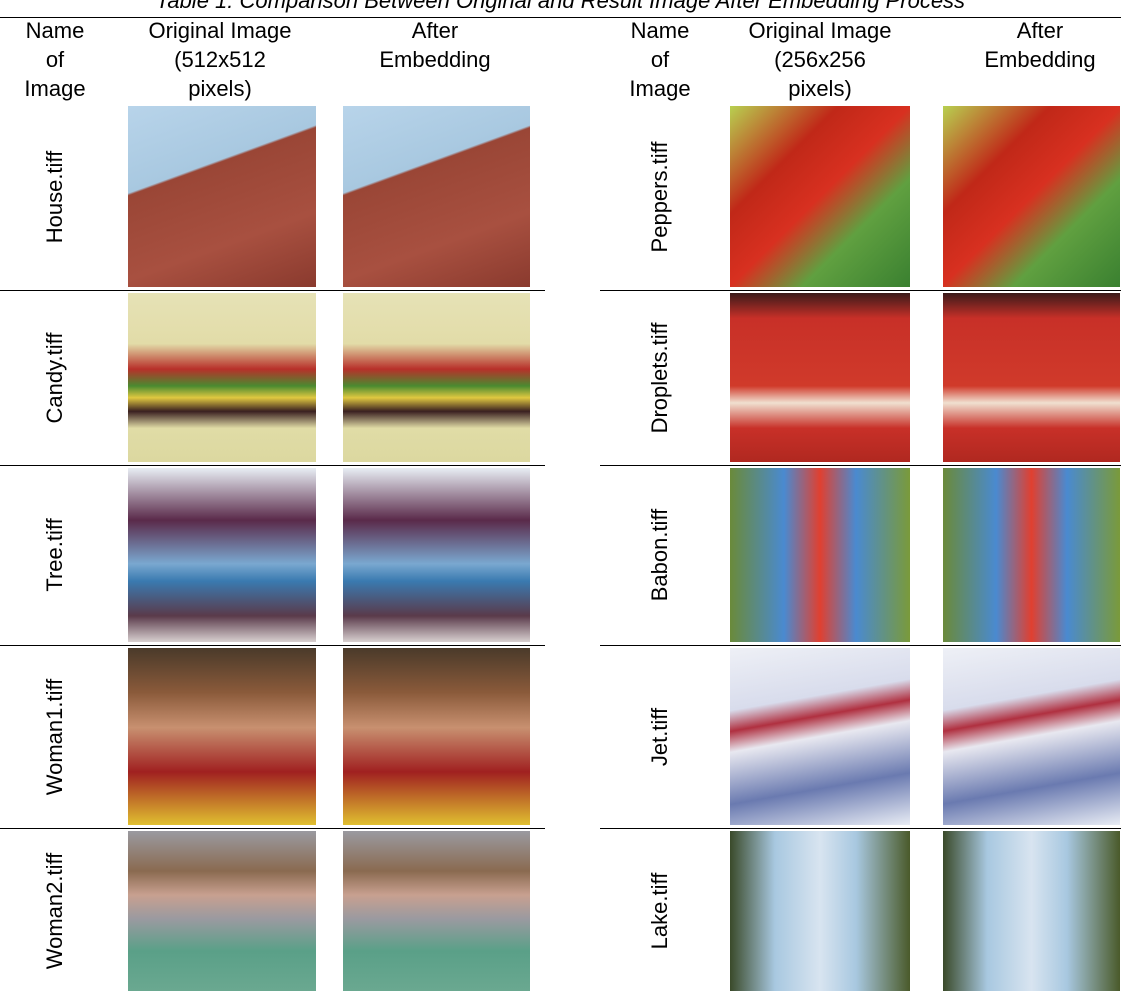  What do you see at coordinates (659, 736) in the screenshot?
I see `row-label: Jet.tiff` at bounding box center [659, 736].